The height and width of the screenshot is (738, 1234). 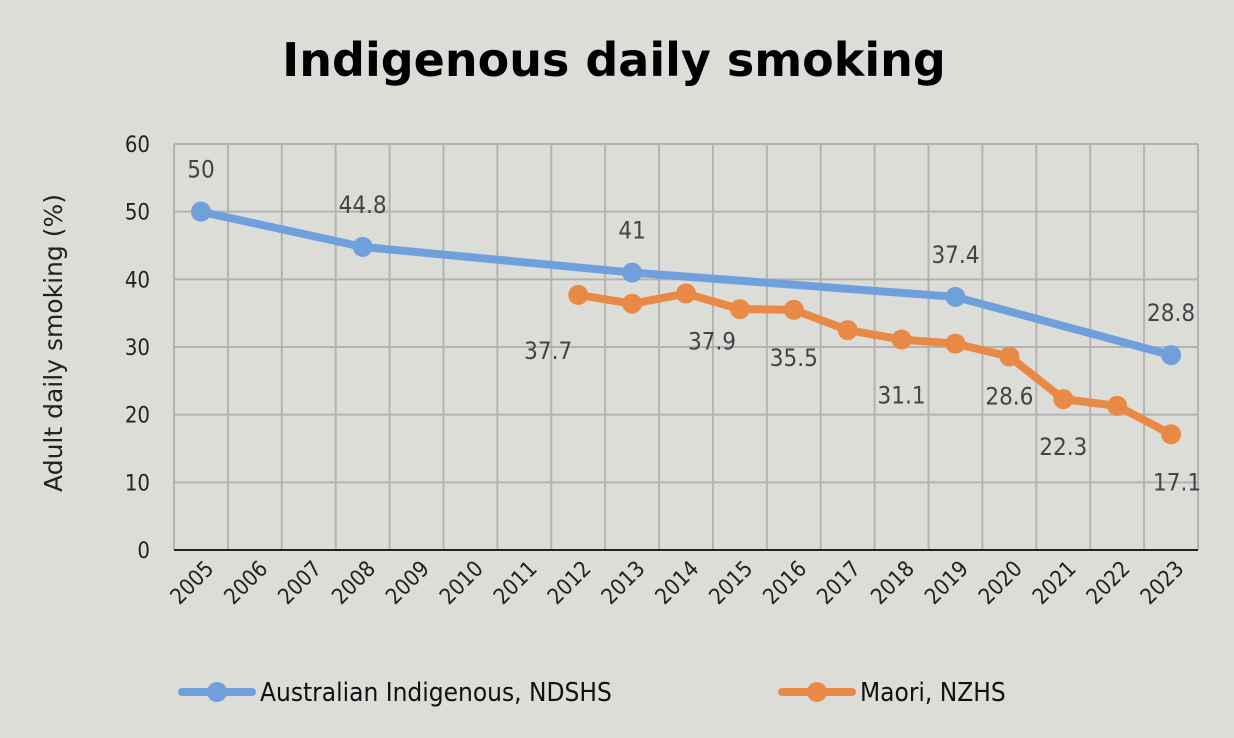 What do you see at coordinates (631, 231) in the screenshot?
I see `data-label: 41` at bounding box center [631, 231].